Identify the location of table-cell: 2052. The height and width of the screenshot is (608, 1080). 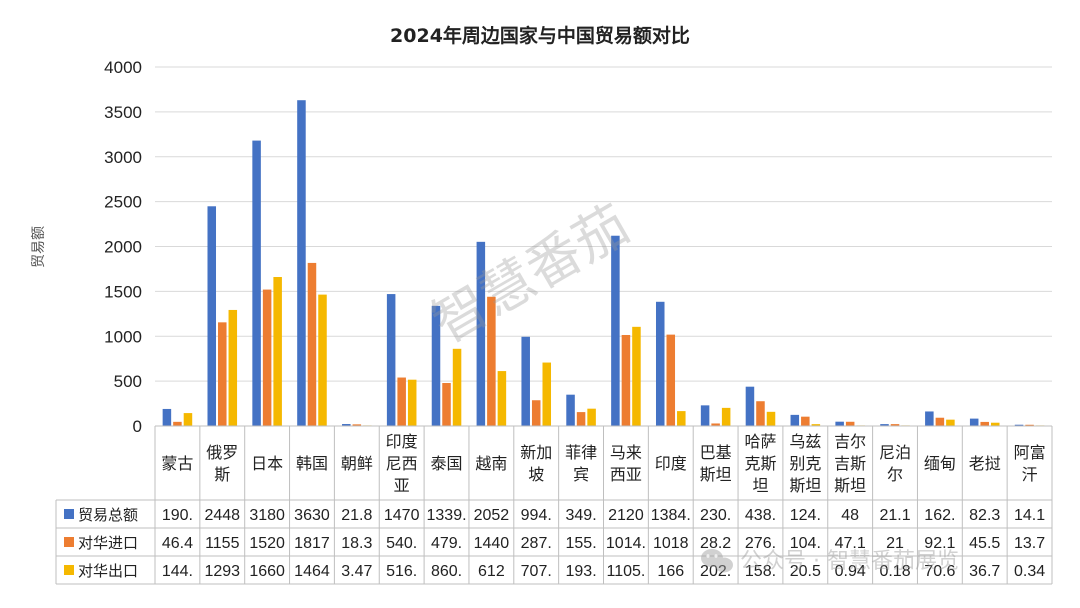
(492, 515).